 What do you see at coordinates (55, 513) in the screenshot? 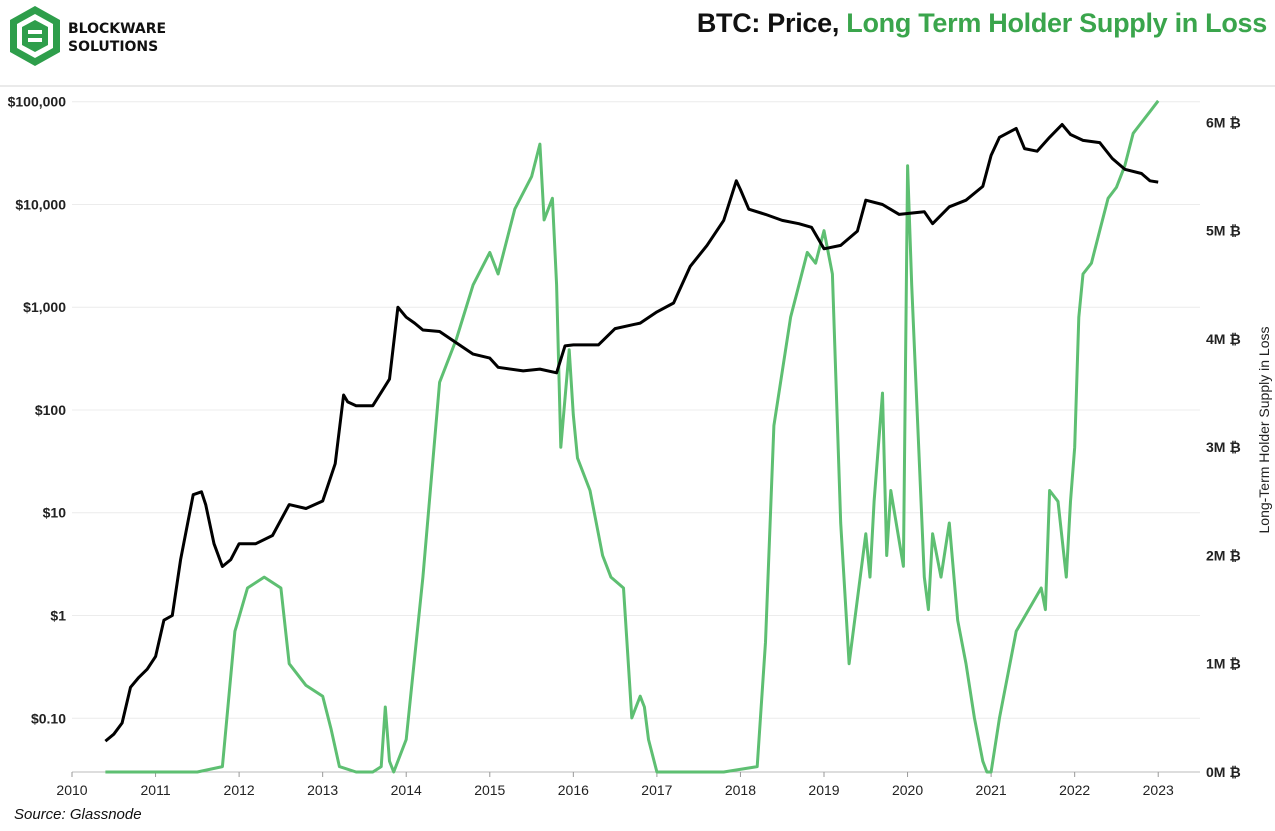
I see `left-tick-label: $10` at bounding box center [55, 513].